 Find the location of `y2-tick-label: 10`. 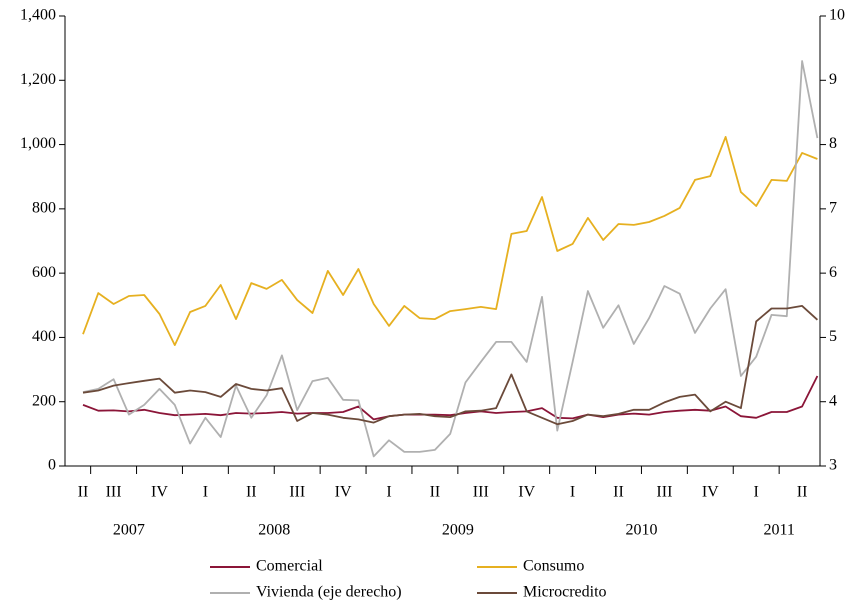

y2-tick-label: 10 is located at coordinates (837, 15).